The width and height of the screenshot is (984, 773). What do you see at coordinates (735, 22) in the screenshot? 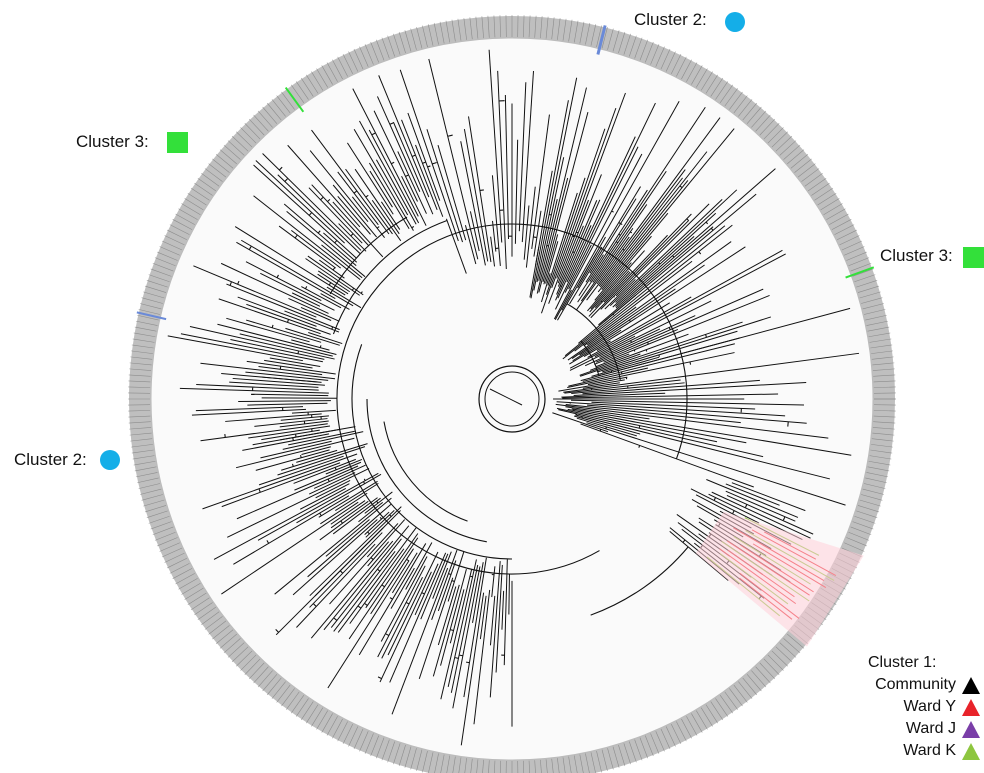
I see `cluster-2-circle-icon` at bounding box center [735, 22].